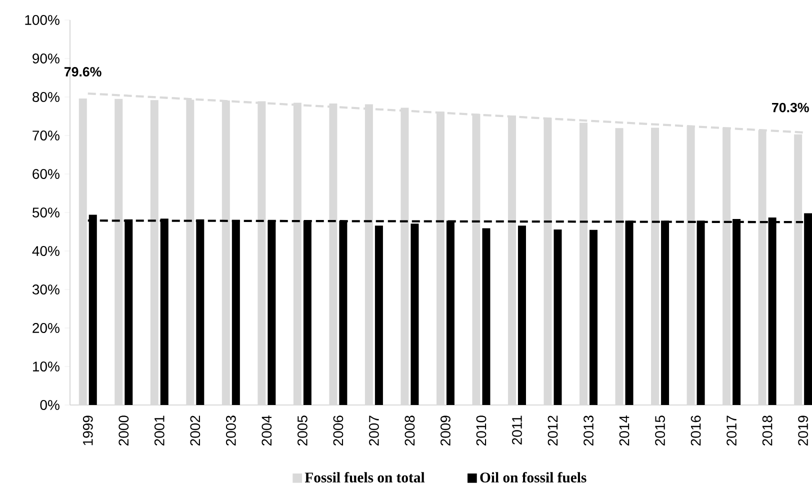  Describe the element at coordinates (790, 107) in the screenshot. I see `data-label: 70.3%` at that location.